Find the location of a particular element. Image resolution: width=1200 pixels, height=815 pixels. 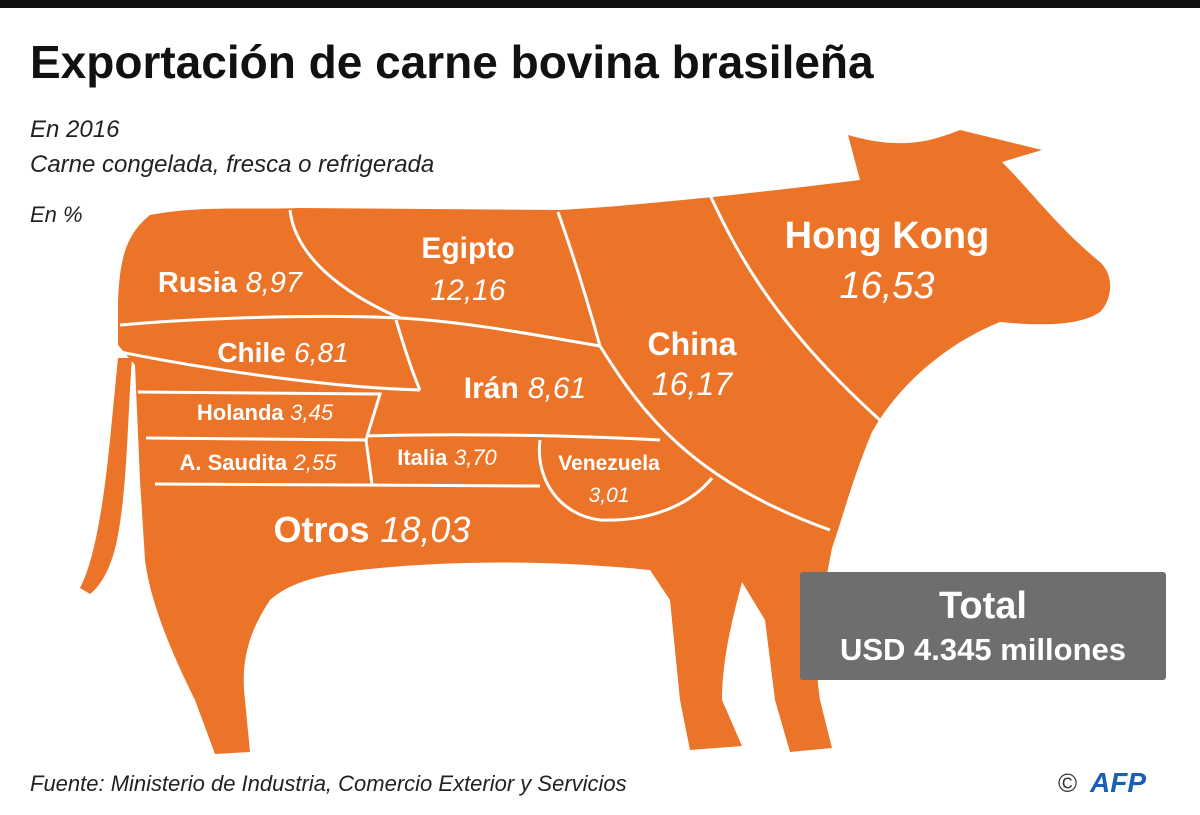

region-value: 6,81 is located at coordinates (321, 352).